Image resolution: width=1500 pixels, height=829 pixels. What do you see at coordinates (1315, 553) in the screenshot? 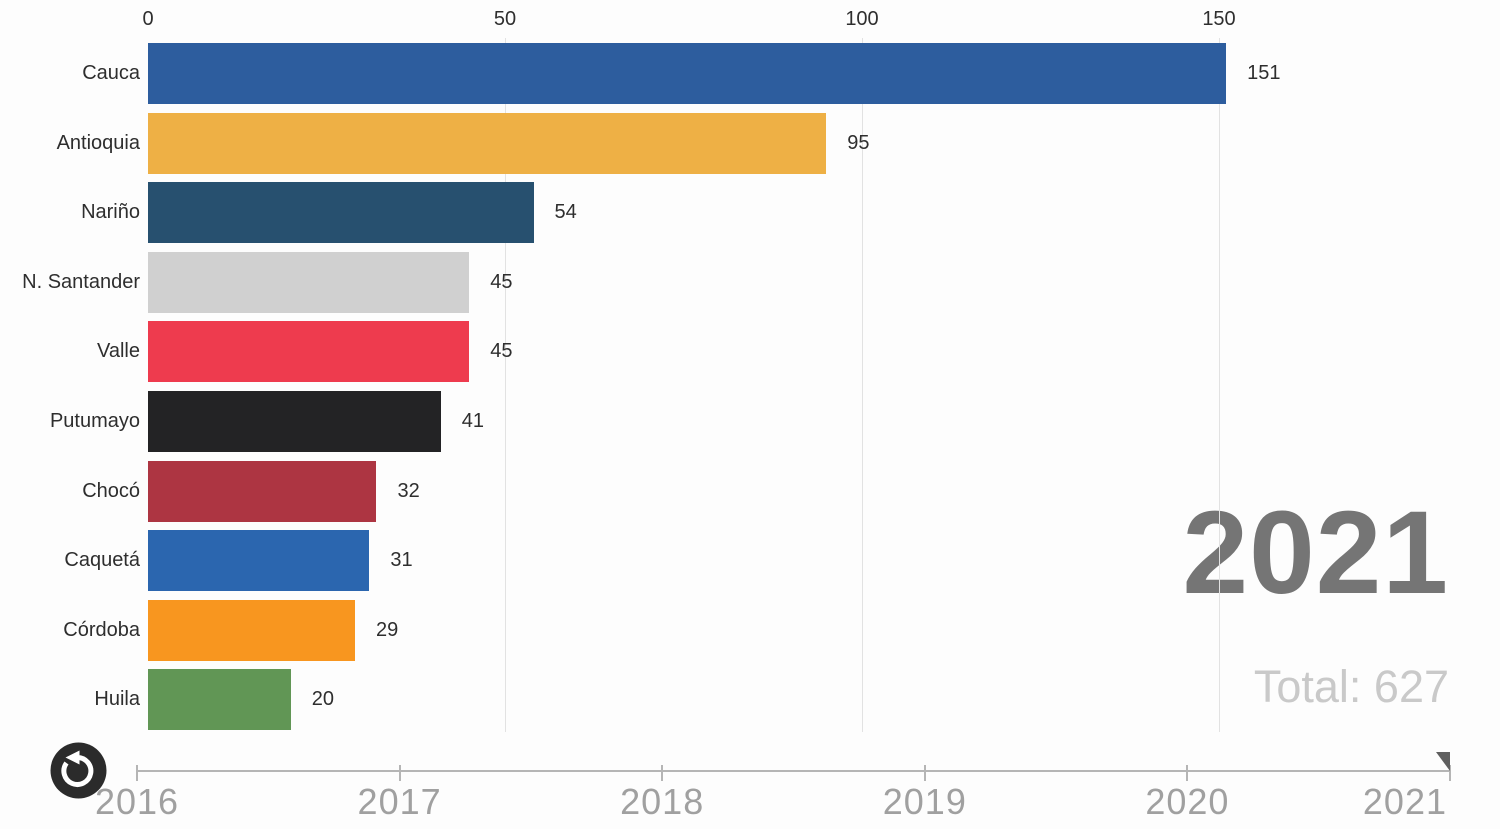
I see `current-year-label: 2021` at bounding box center [1315, 553].